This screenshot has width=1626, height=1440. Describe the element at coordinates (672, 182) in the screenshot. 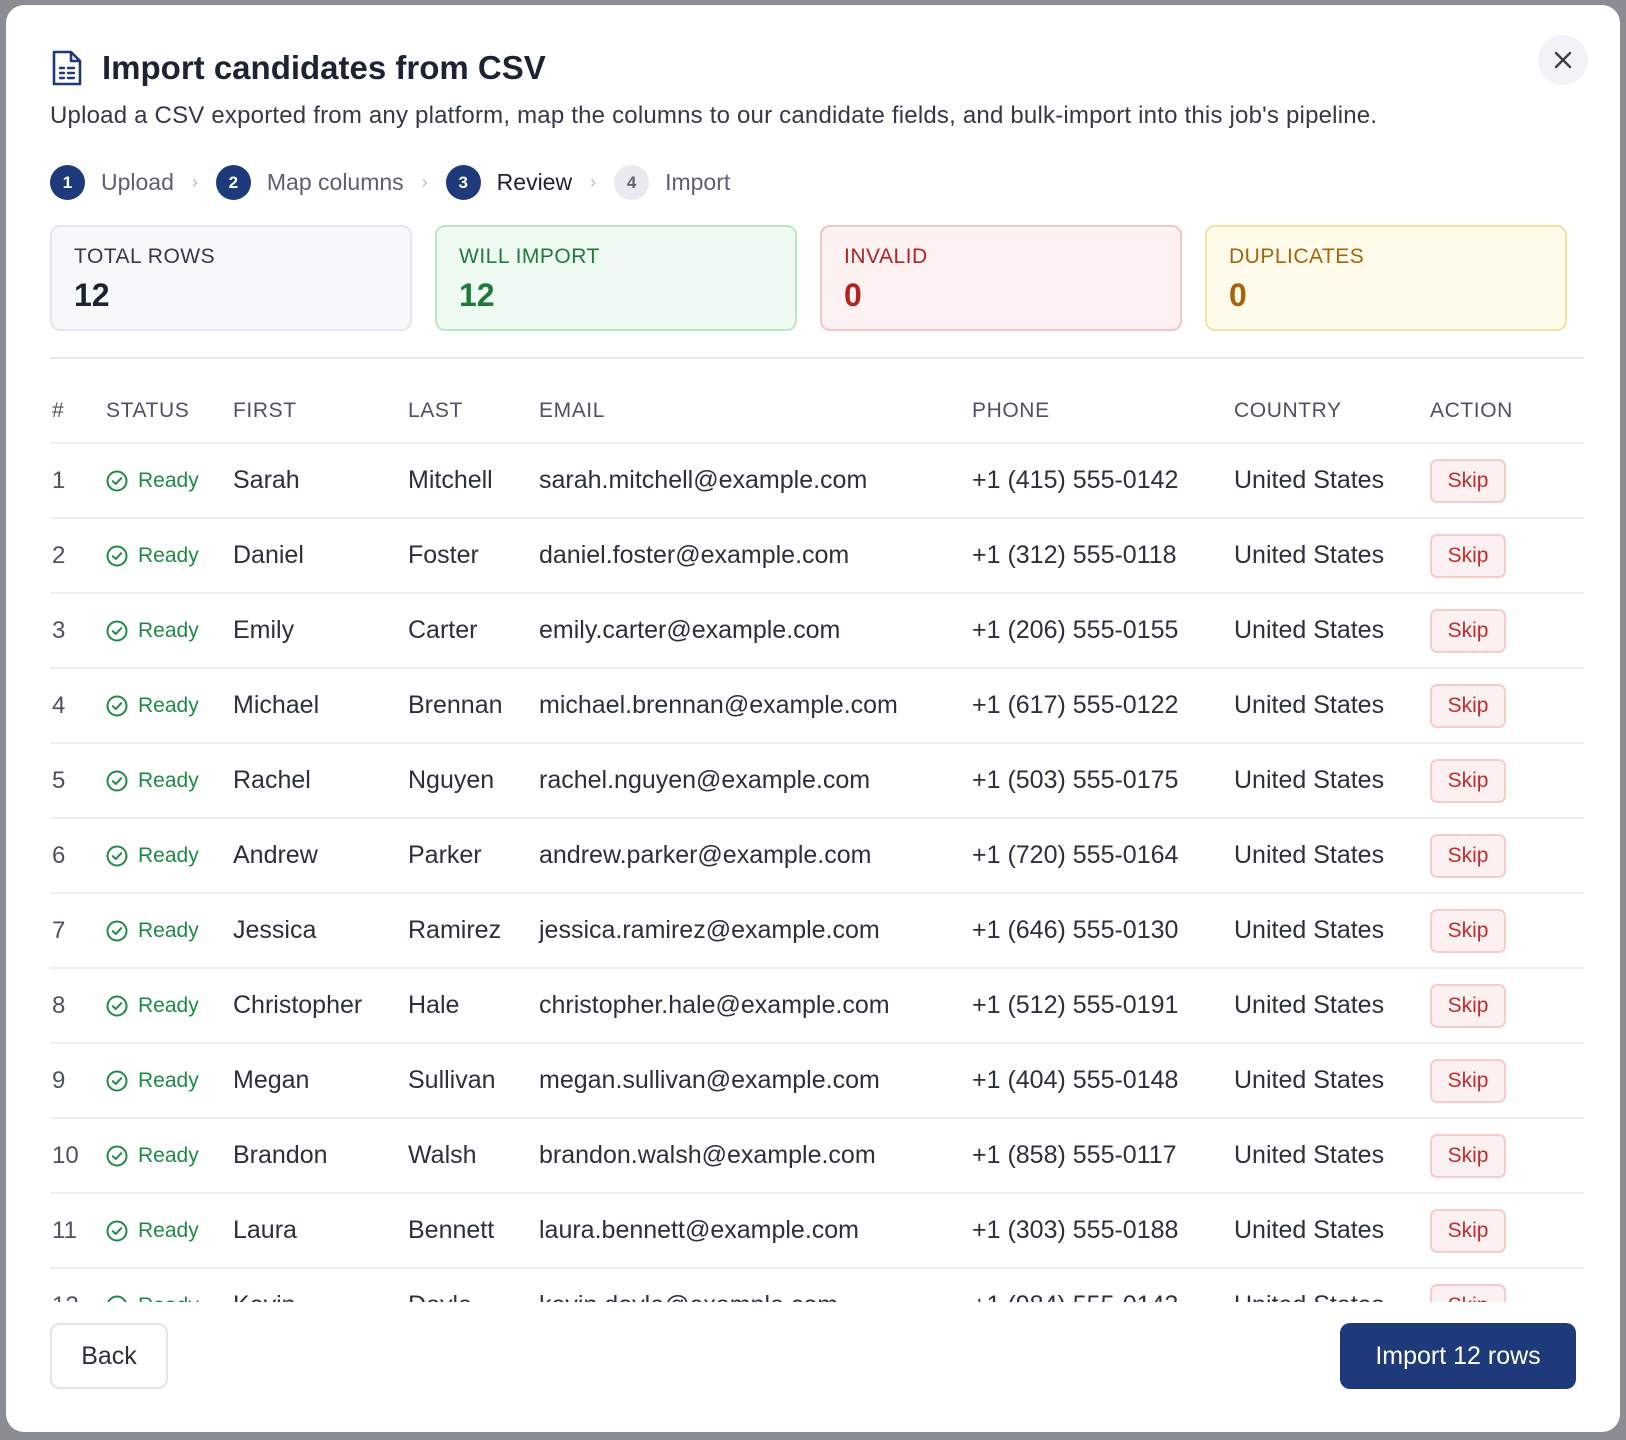

I see `step-import: 4 Import` at that location.